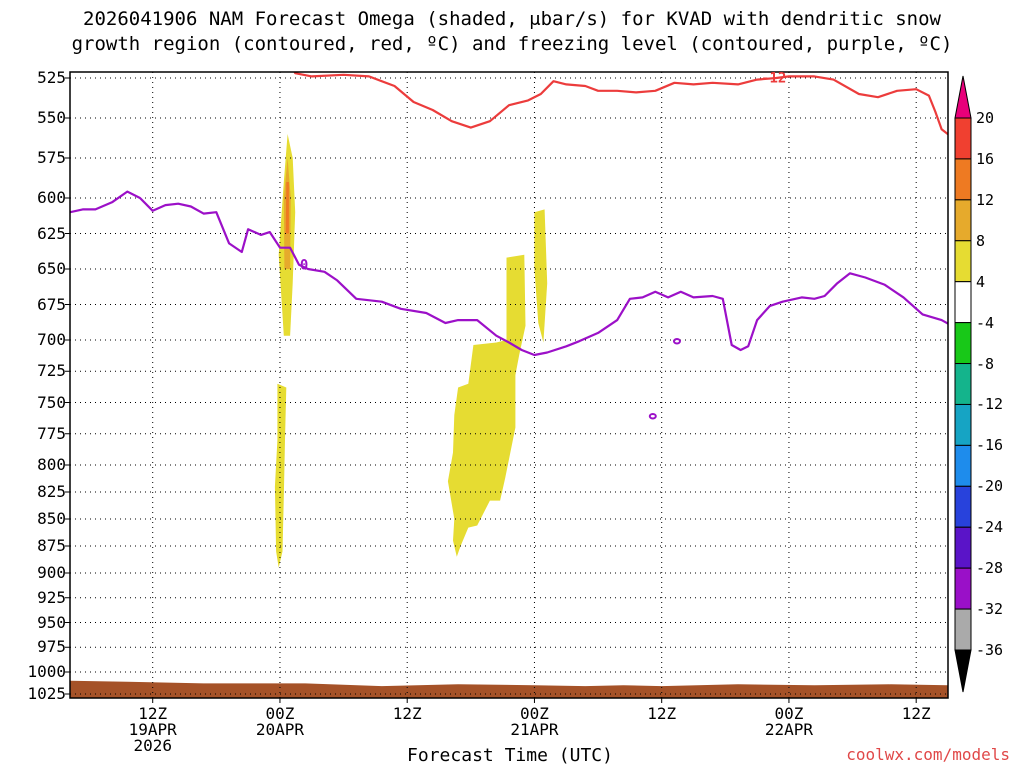 This screenshot has height=768, width=1024. What do you see at coordinates (51, 268) in the screenshot?
I see `y-tick-label-650: 650` at bounding box center [51, 268].